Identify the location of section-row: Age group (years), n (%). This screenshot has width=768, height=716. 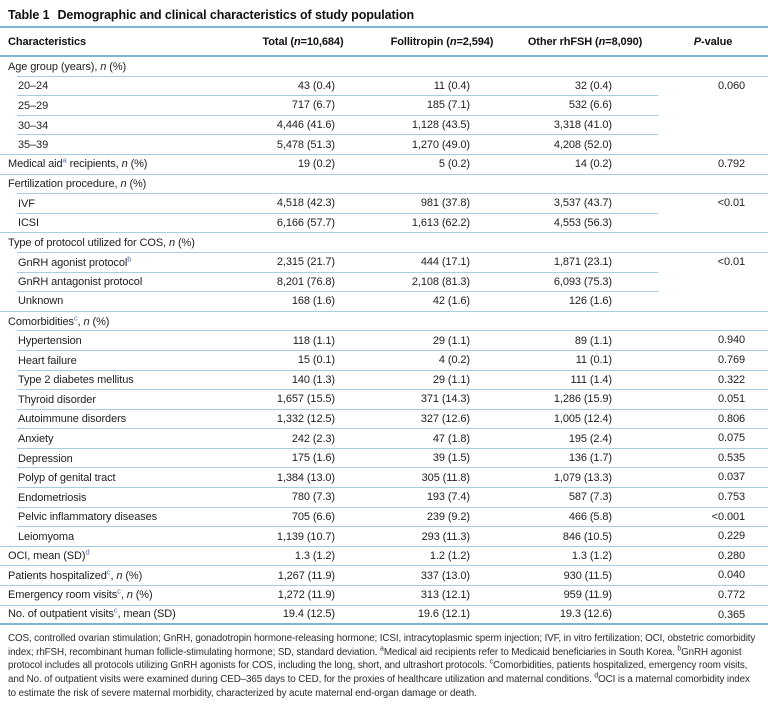
(384, 67).